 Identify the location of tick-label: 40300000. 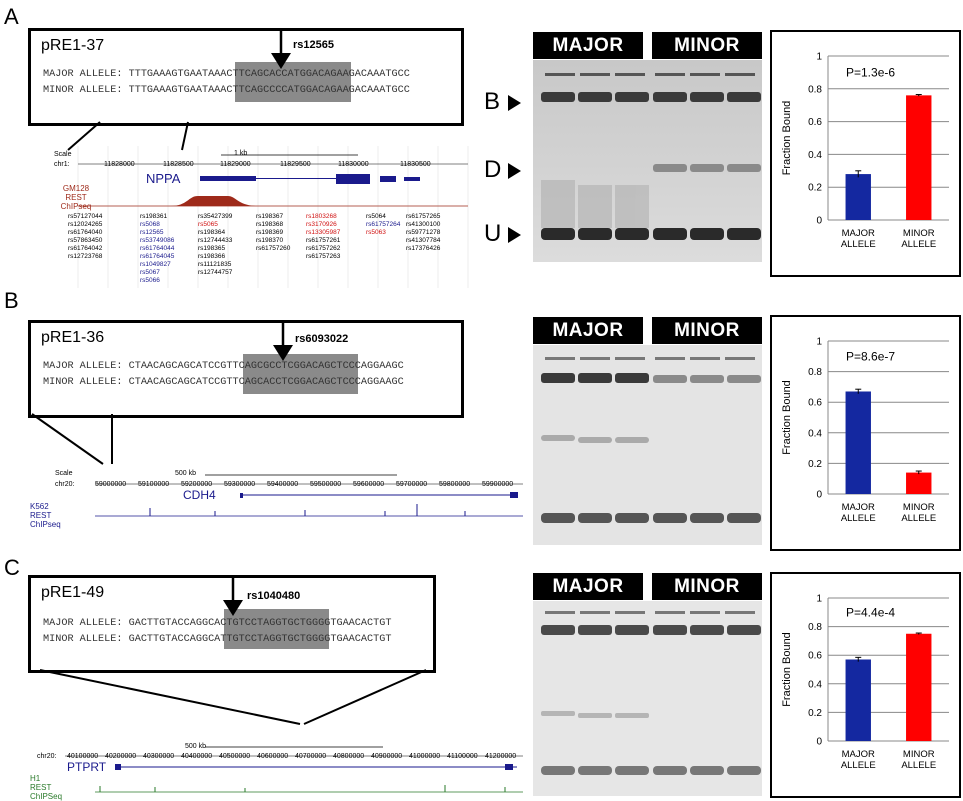
(159, 756).